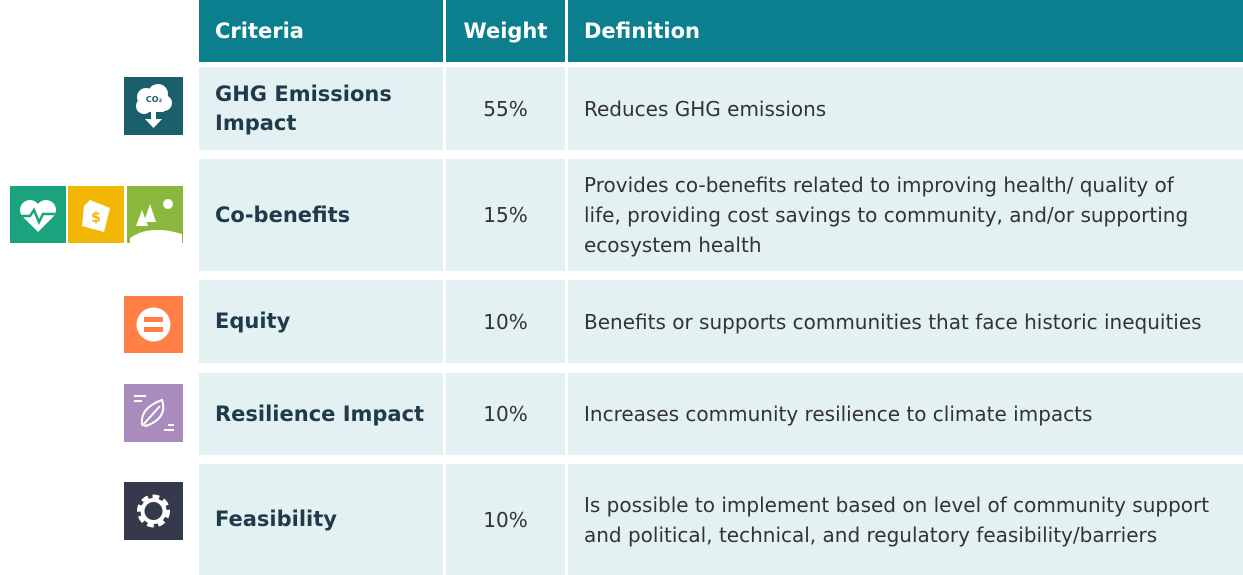 The image size is (1243, 575). Describe the element at coordinates (321, 31) in the screenshot. I see `header-cell: Criteria` at that location.